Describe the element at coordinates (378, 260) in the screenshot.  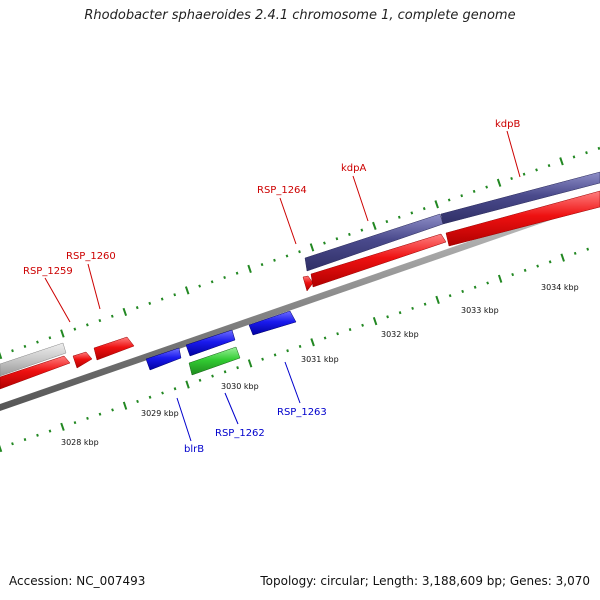
I see `gene-arrow-kdpA` at that location.